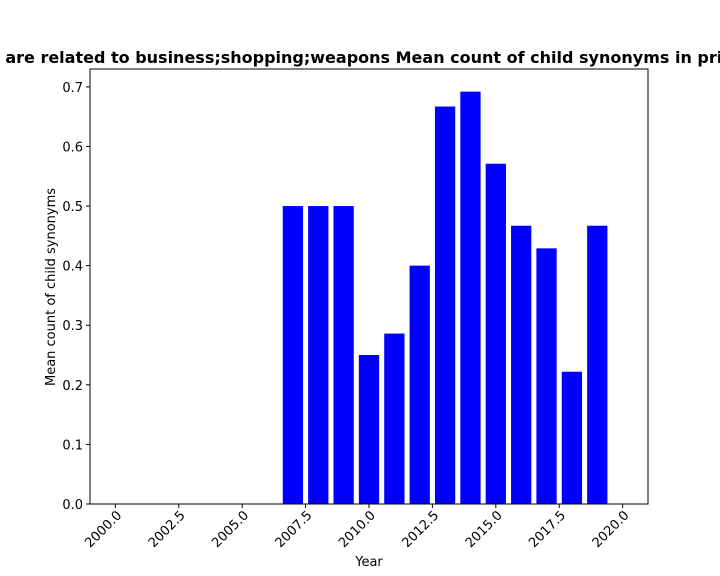 The image size is (720, 576). Describe the element at coordinates (72, 147) in the screenshot. I see `y-tick-label: 0.6` at that location.